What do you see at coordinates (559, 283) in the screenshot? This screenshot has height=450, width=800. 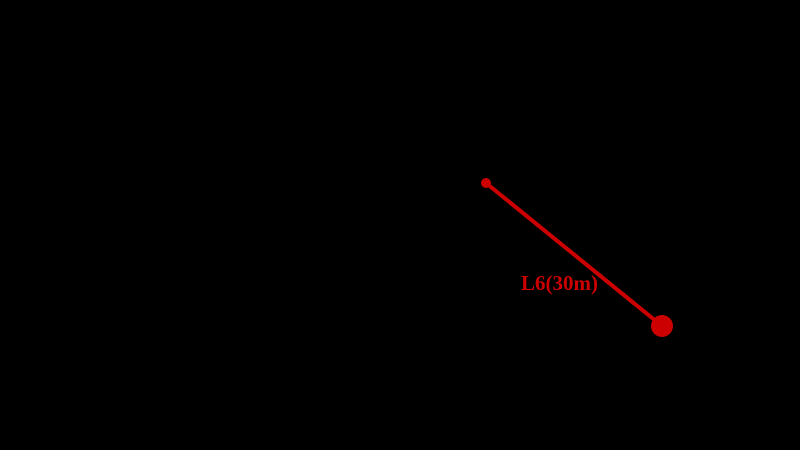 I see `link-label: L6(30m)` at bounding box center [559, 283].